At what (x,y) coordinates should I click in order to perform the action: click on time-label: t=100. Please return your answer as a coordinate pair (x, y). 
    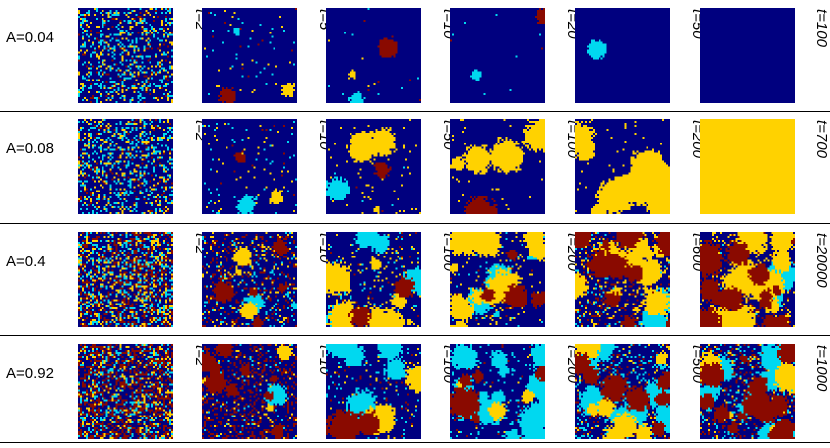
    Looking at the image, I should click on (821, 28).